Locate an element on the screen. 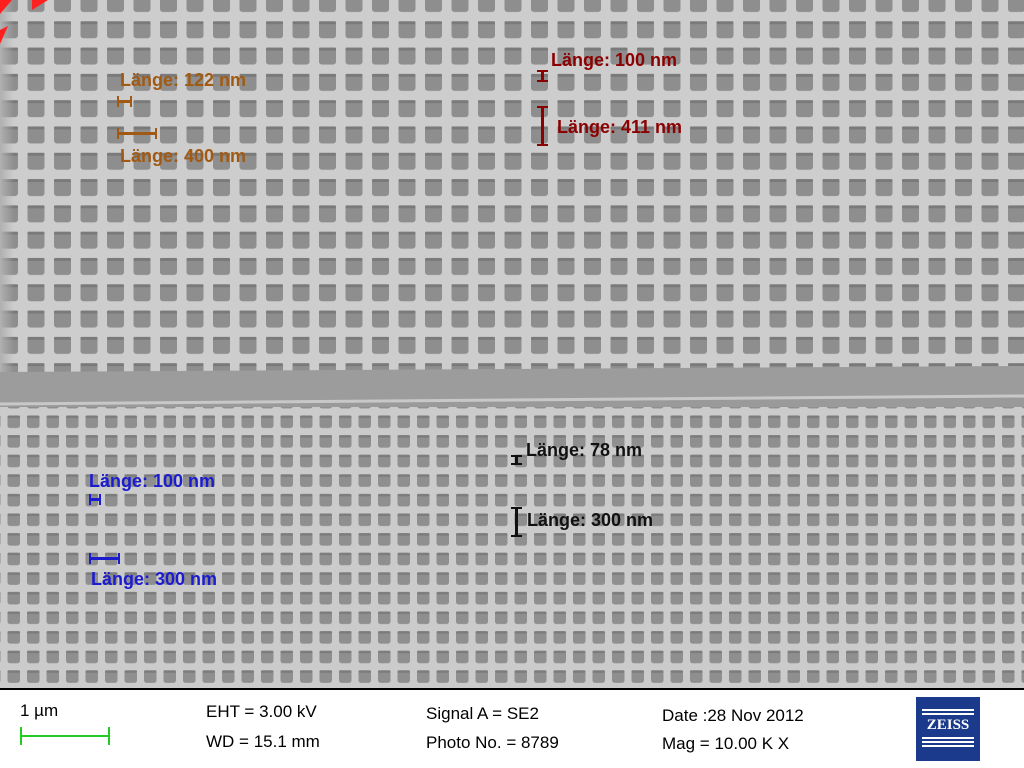  brown-measure-bar-long is located at coordinates (137, 133).